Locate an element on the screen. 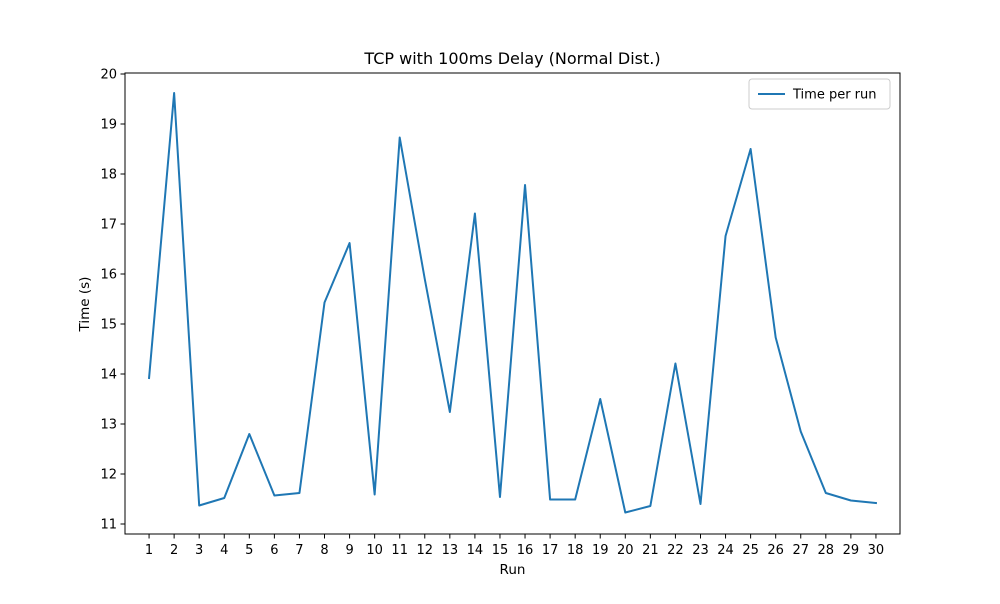  x-tick-label: 5 is located at coordinates (249, 550).